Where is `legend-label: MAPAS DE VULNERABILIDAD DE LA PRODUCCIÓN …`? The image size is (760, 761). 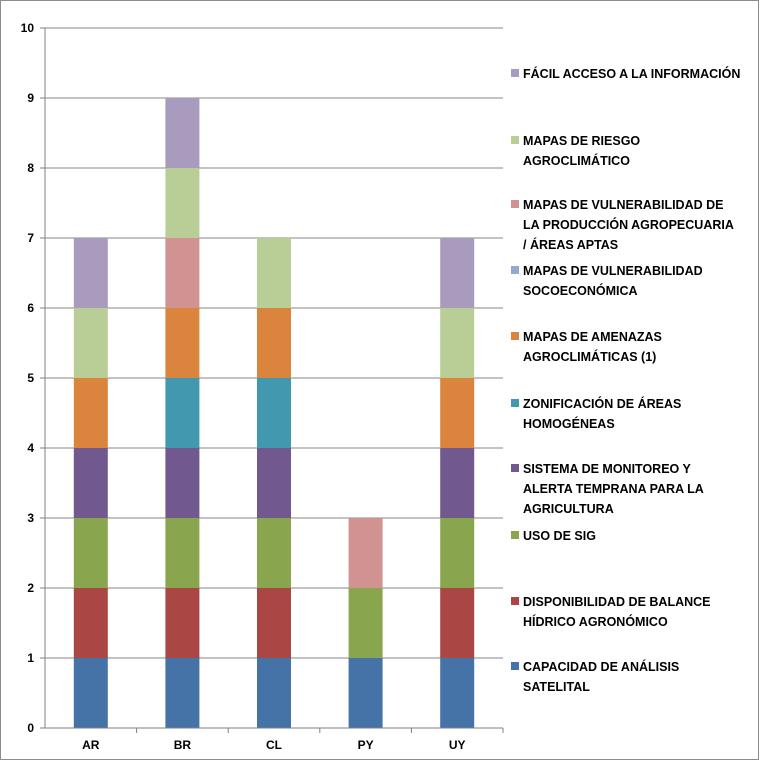 legend-label: MAPAS DE VULNERABILIDAD DE LA PRODUCCIÓN … is located at coordinates (628, 225).